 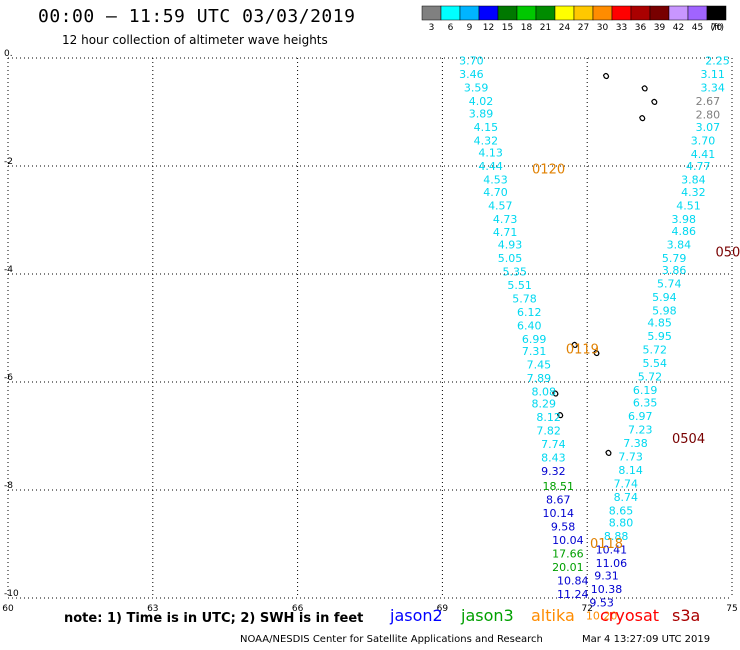 I want to click on wave-height-value: 10.84, so click(x=573, y=581).